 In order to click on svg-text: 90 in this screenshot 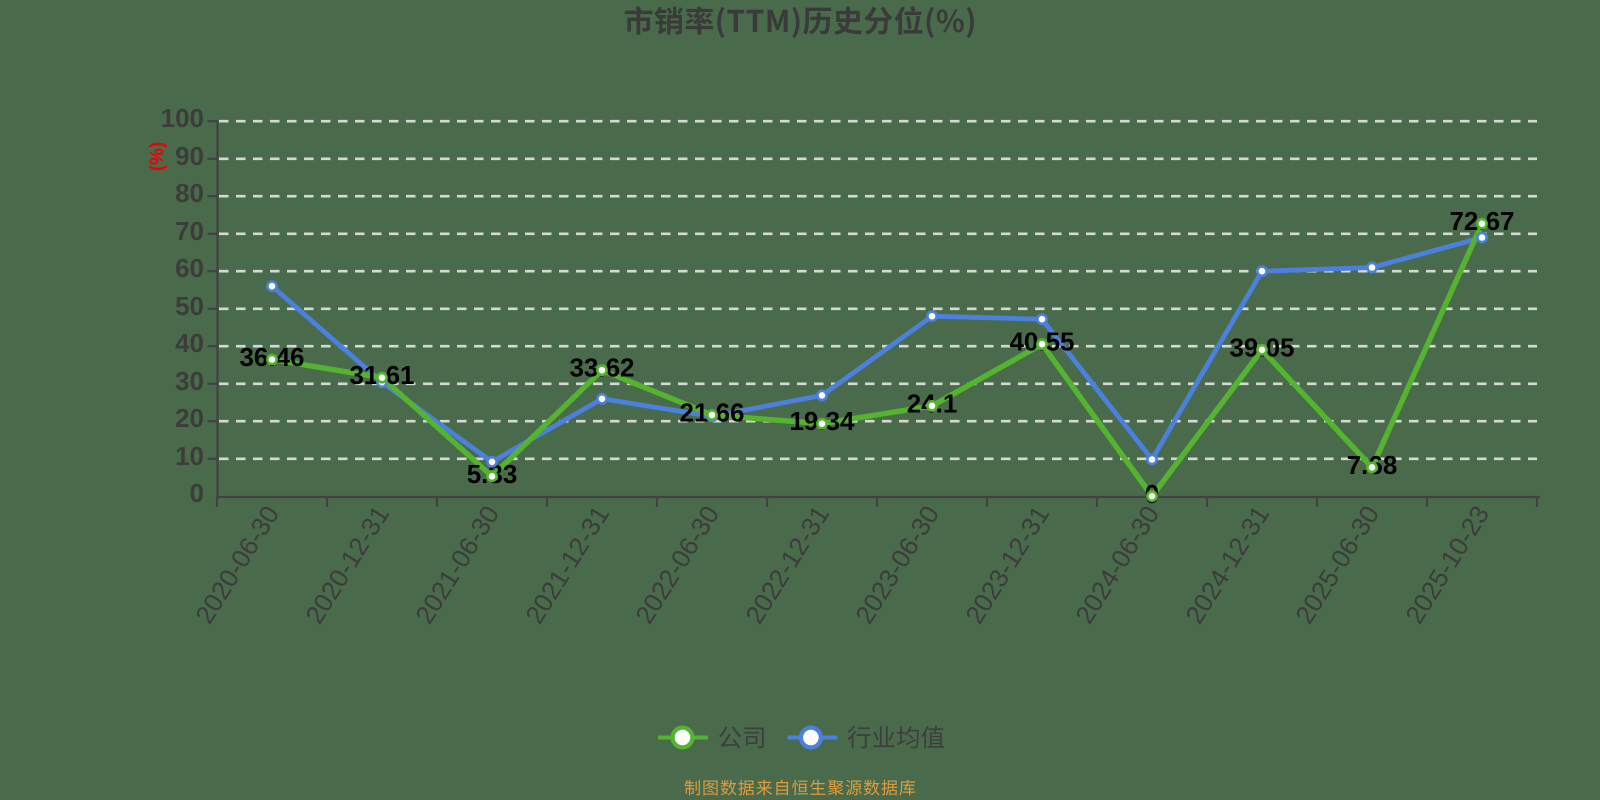, I will do `click(189, 156)`.